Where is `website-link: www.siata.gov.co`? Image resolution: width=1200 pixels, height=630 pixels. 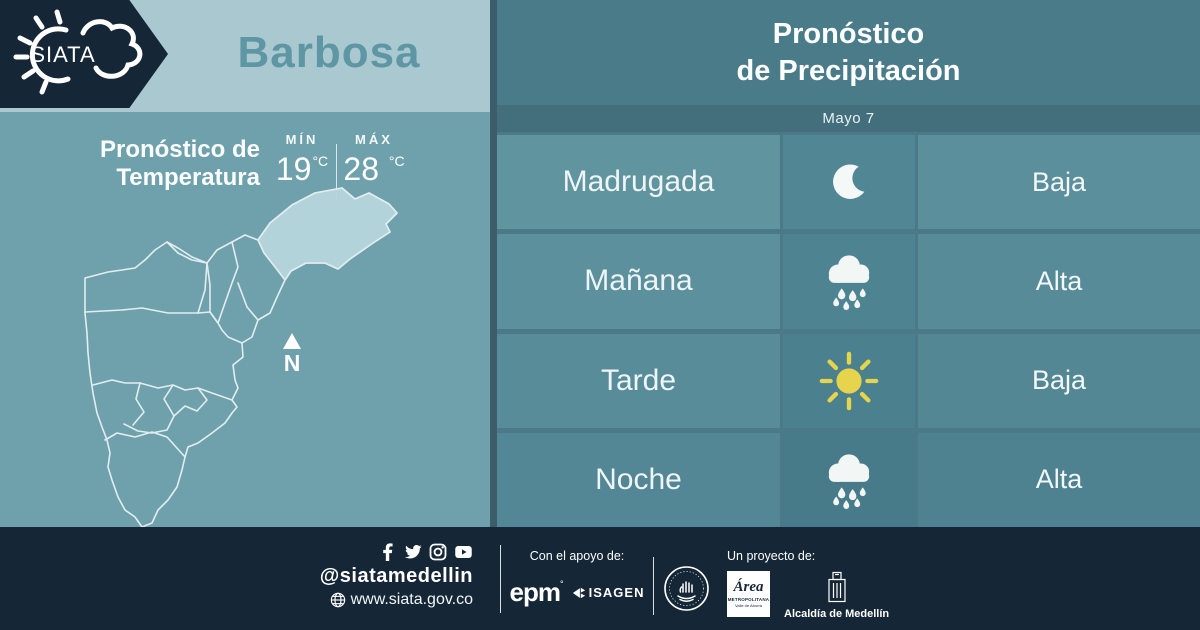
website-link: www.siata.gov.co is located at coordinates (363, 600).